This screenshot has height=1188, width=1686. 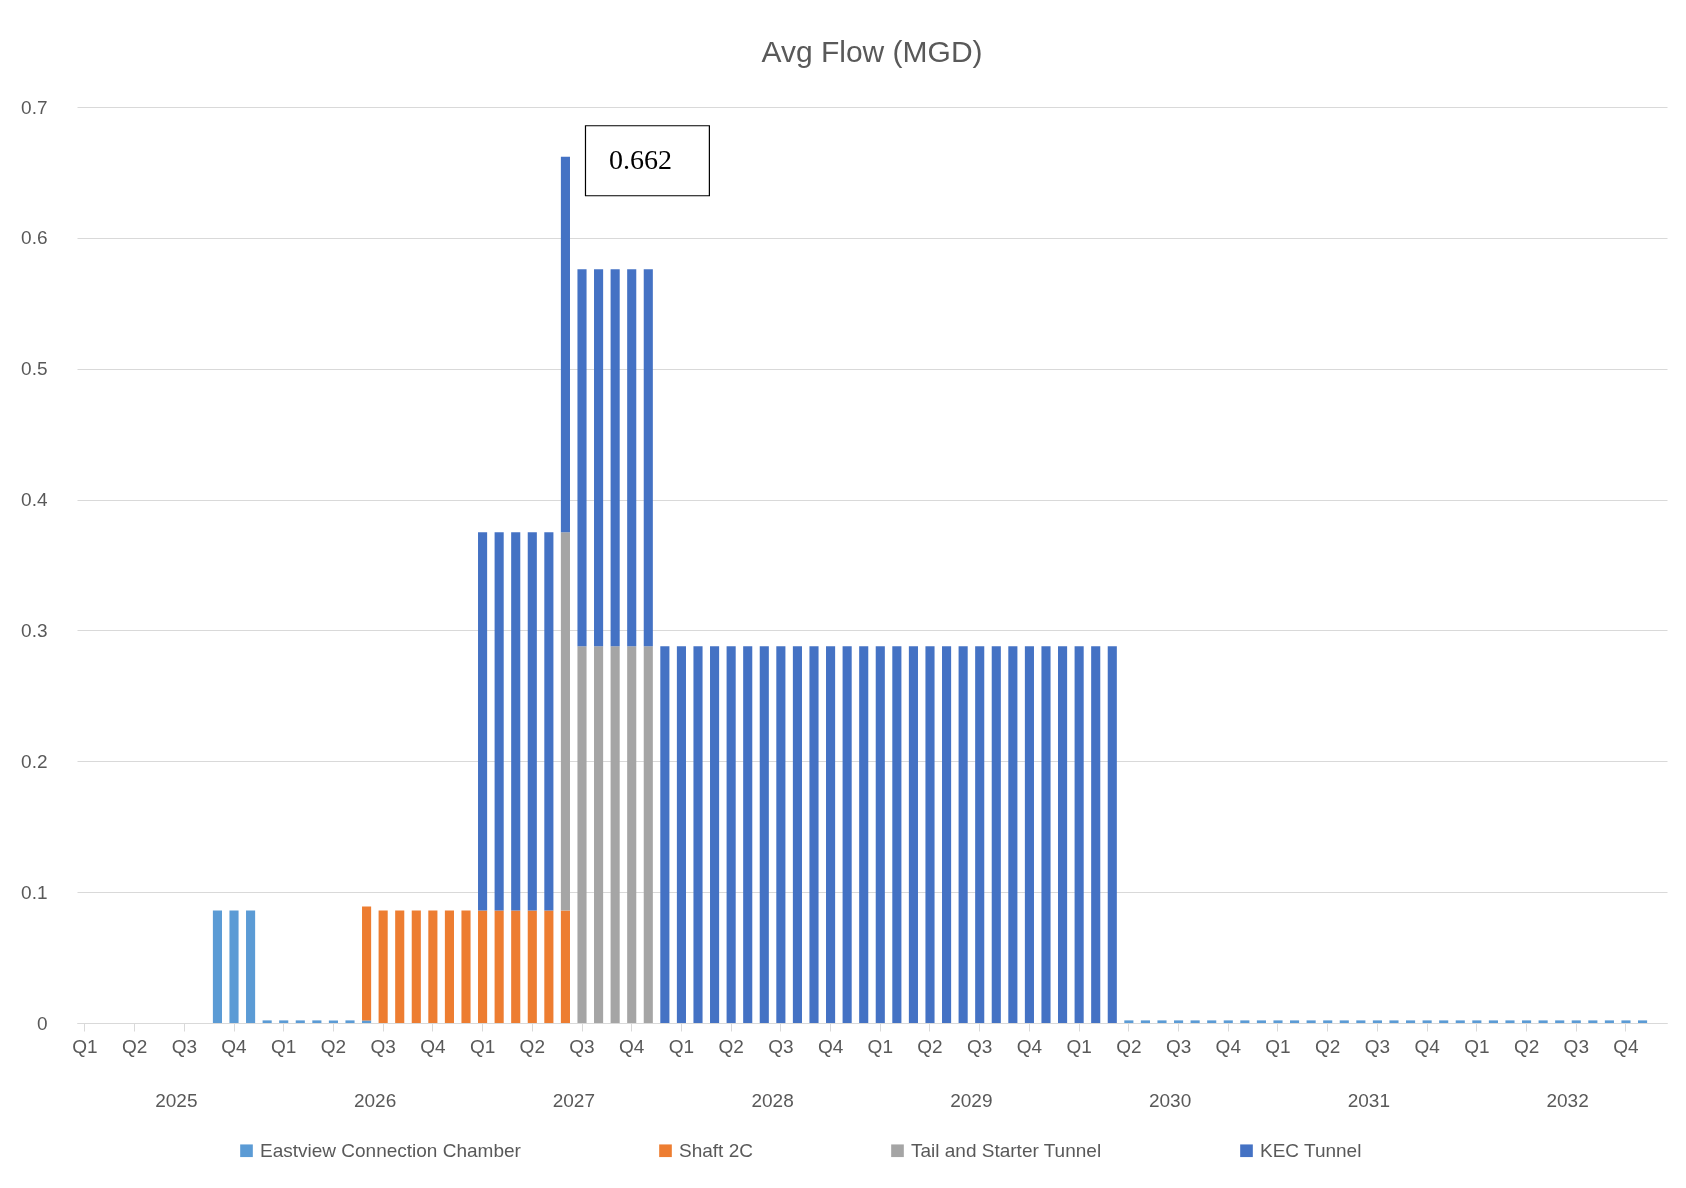 What do you see at coordinates (34, 500) in the screenshot?
I see `y-tick-label: 0.4` at bounding box center [34, 500].